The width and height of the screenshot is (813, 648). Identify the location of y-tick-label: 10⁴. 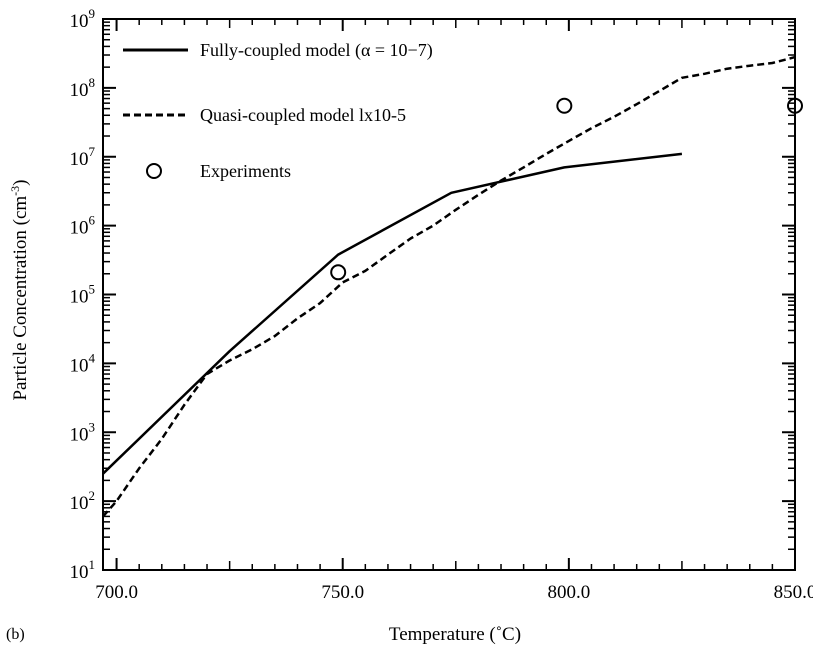
(83, 363).